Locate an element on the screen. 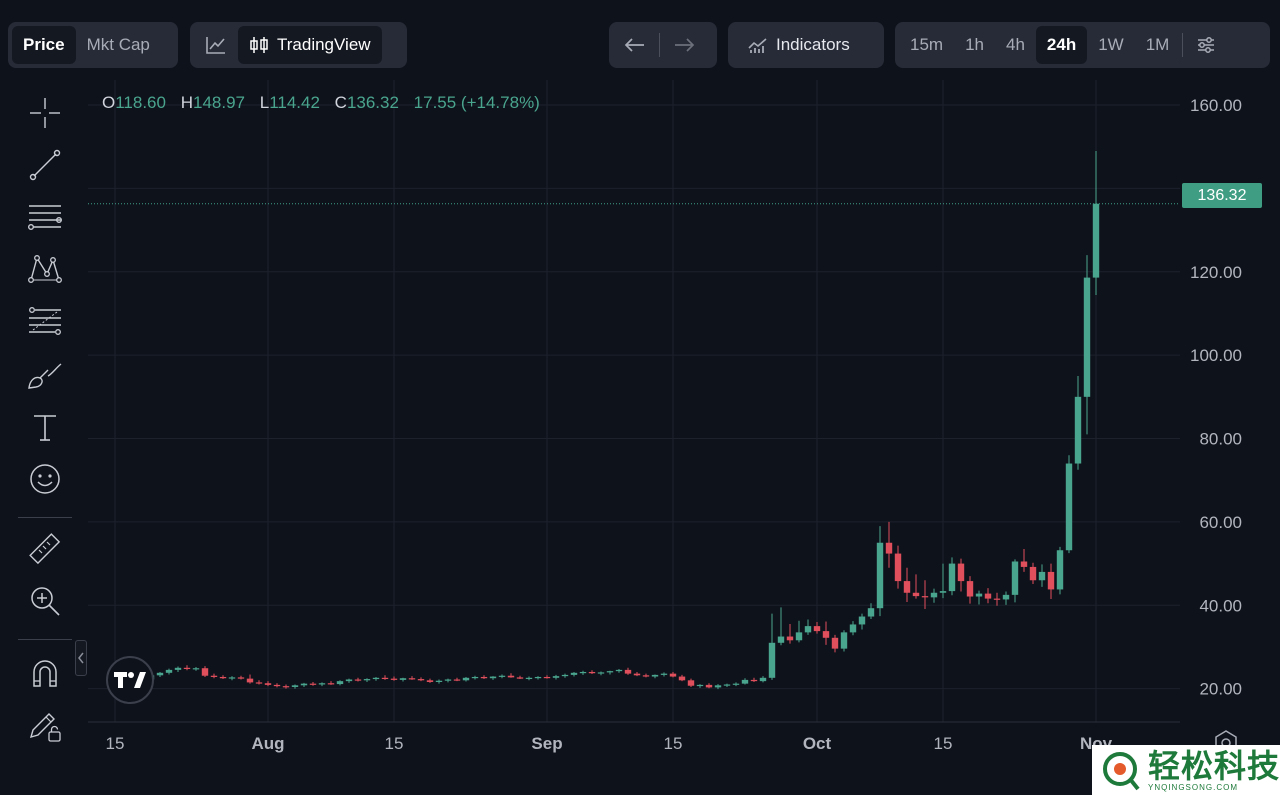 Image resolution: width=1280 pixels, height=795 pixels. tab-price: Price is located at coordinates (44, 45).